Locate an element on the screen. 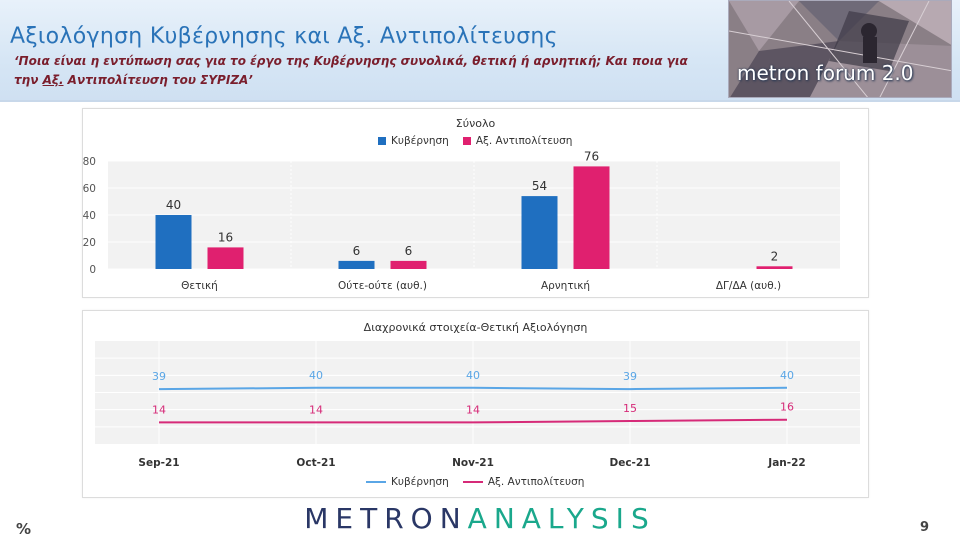 The width and height of the screenshot is (960, 544). line-series-government is located at coordinates (473, 388).